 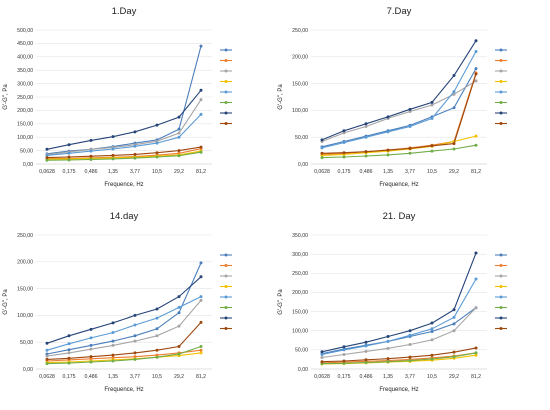 What do you see at coordinates (113, 377) in the screenshot?
I see `x-tick-label: 1,35` at bounding box center [113, 377].